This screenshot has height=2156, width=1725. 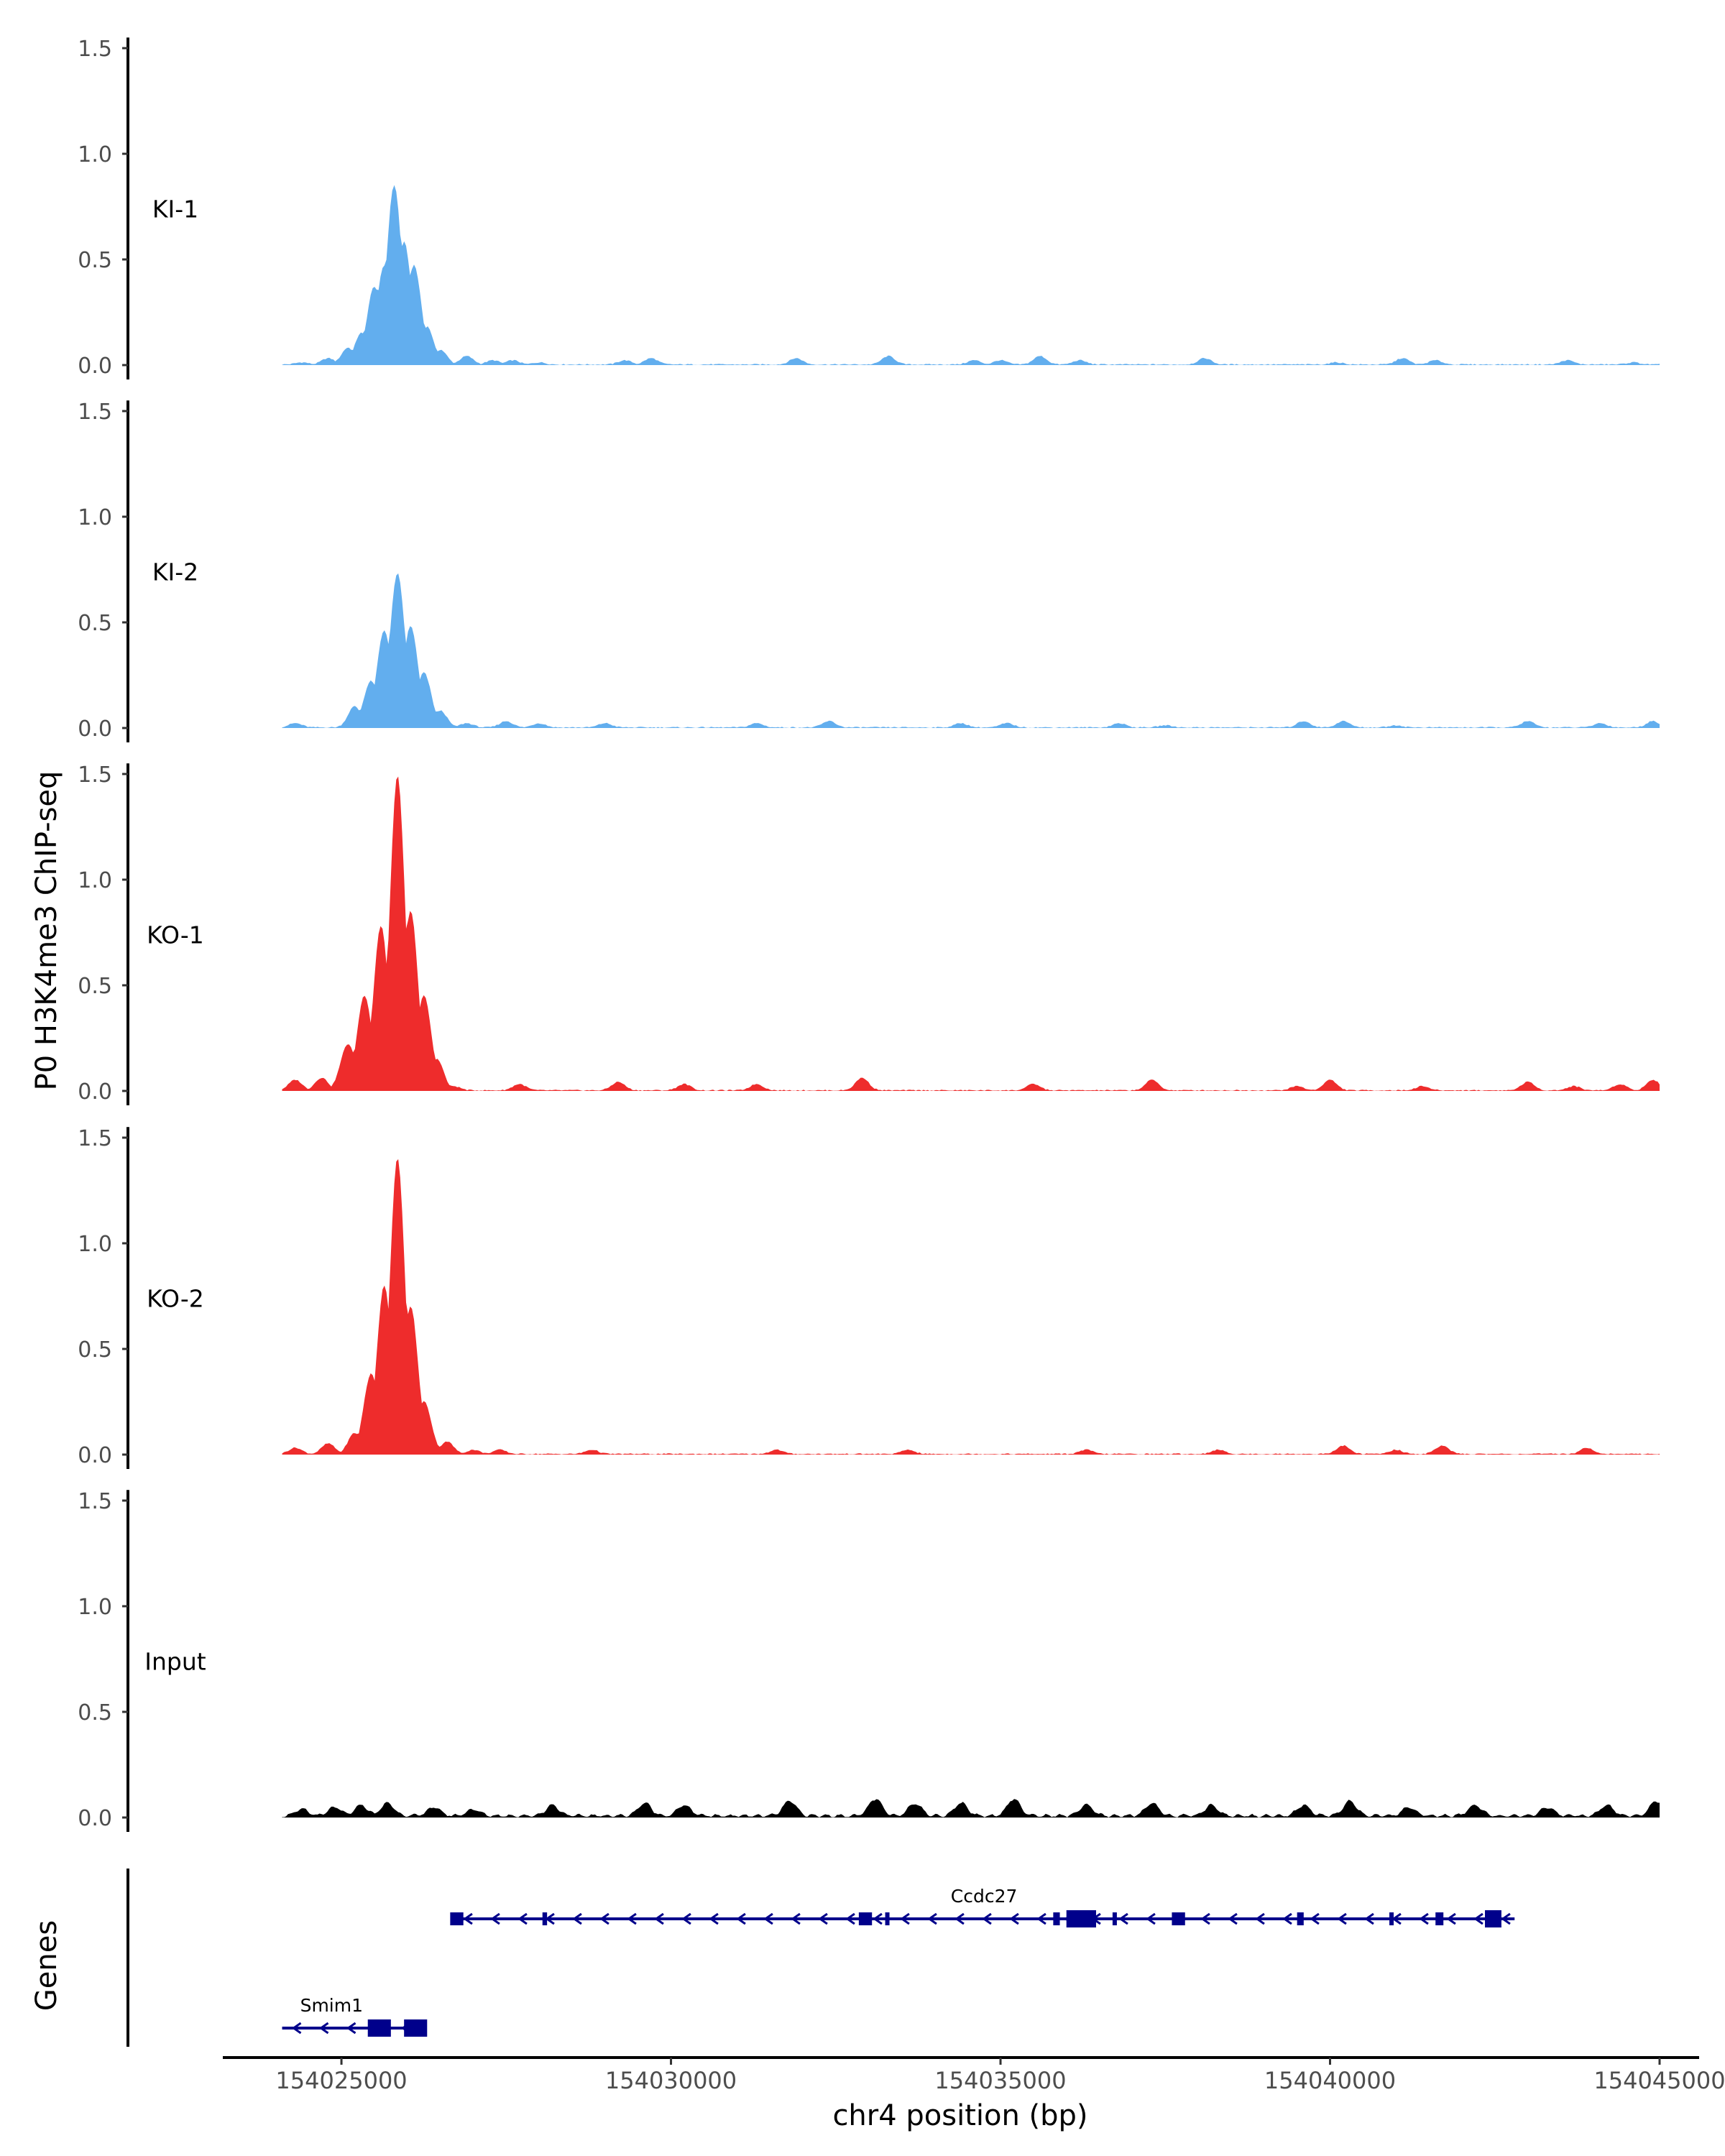 What do you see at coordinates (175, 572) in the screenshot?
I see `track-label: KI-2` at bounding box center [175, 572].